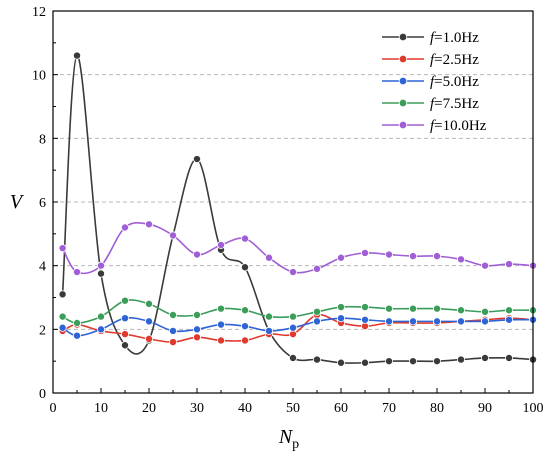 The image size is (550, 461). I want to click on x-tick-label: 40, so click(245, 408).